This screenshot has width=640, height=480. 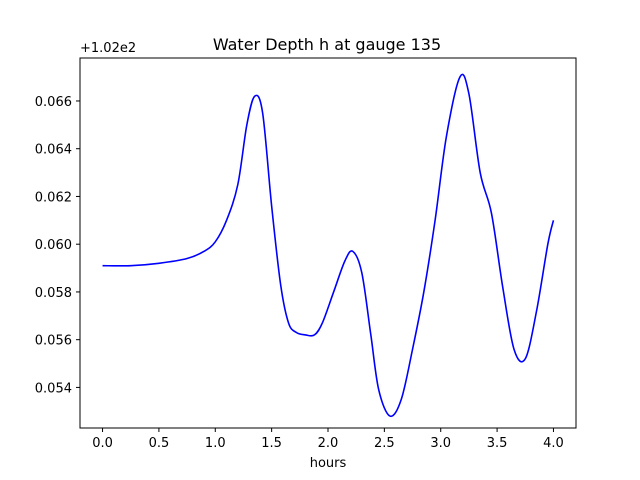 I want to click on y-tick-label: 0.060, so click(x=53, y=245).